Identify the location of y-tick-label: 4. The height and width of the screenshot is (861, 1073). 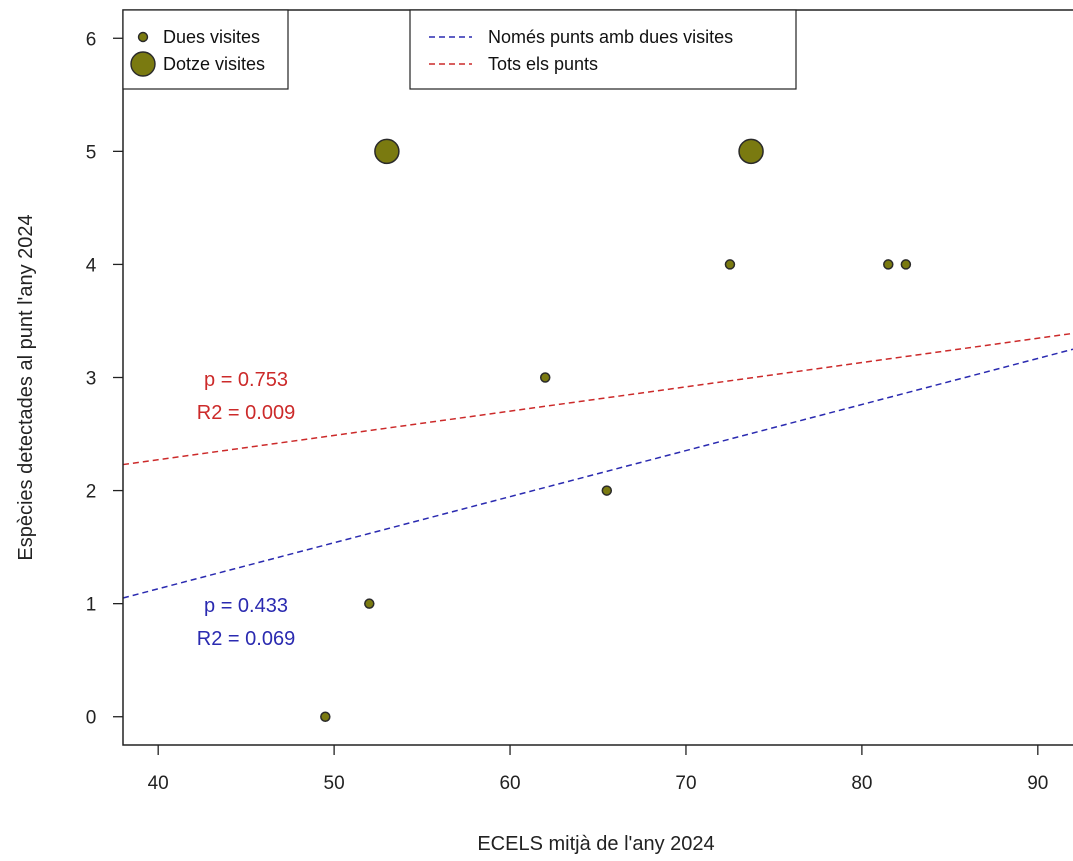
(91, 265).